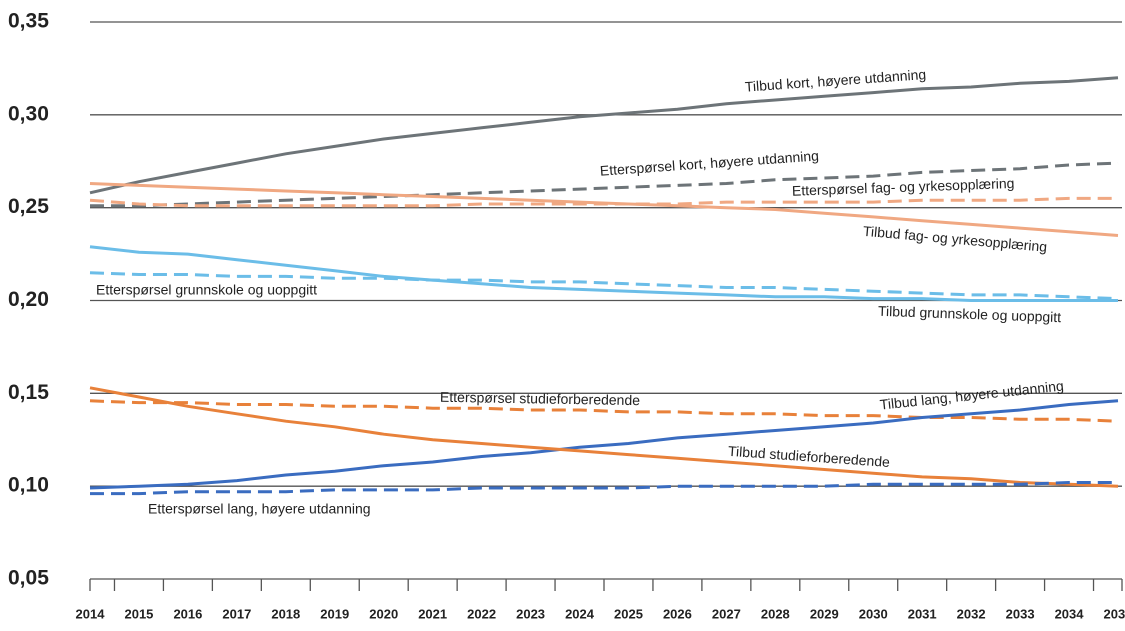 This screenshot has height=631, width=1125. I want to click on x-tick-label: 2022, so click(481, 613).